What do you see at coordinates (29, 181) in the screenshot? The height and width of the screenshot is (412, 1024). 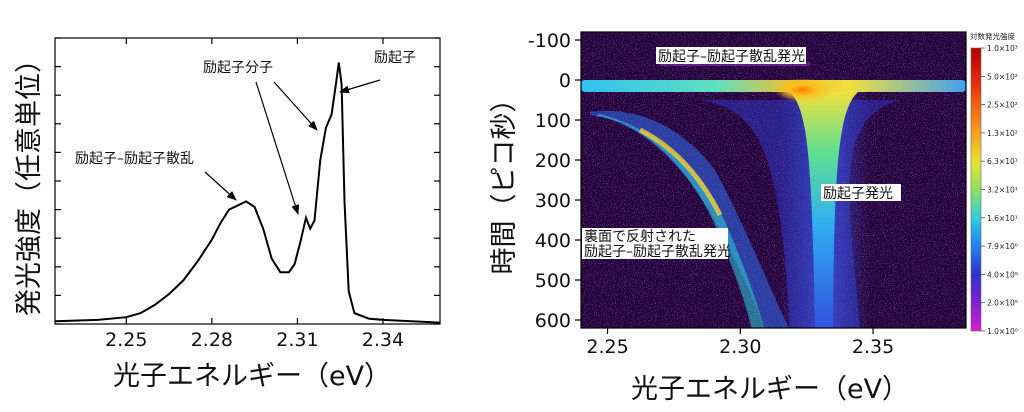 I see `spectrum-y-axis-label: 発光強度（任意単位）` at bounding box center [29, 181].